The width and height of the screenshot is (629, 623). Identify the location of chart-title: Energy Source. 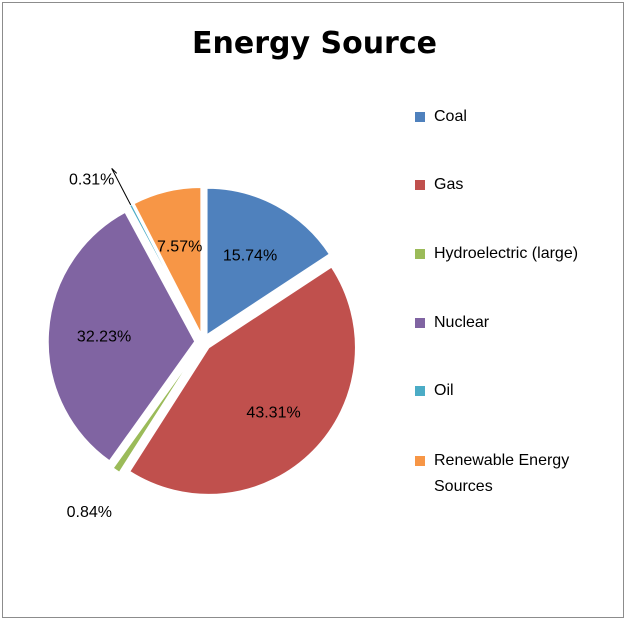
(314, 43).